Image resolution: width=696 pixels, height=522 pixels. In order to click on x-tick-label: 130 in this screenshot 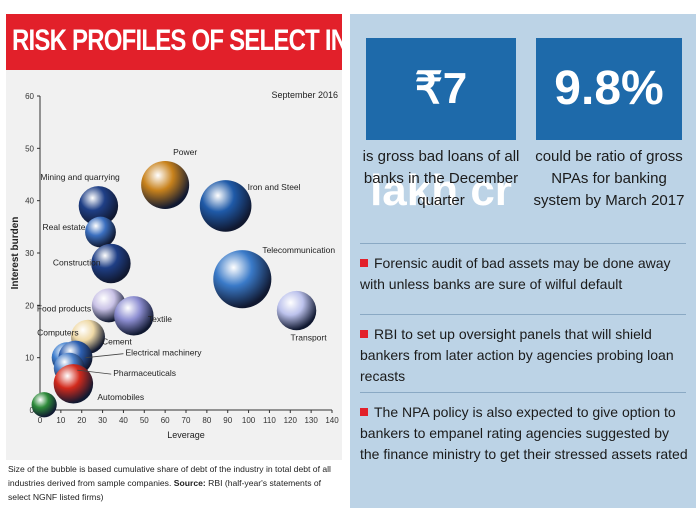, I will do `click(311, 420)`.